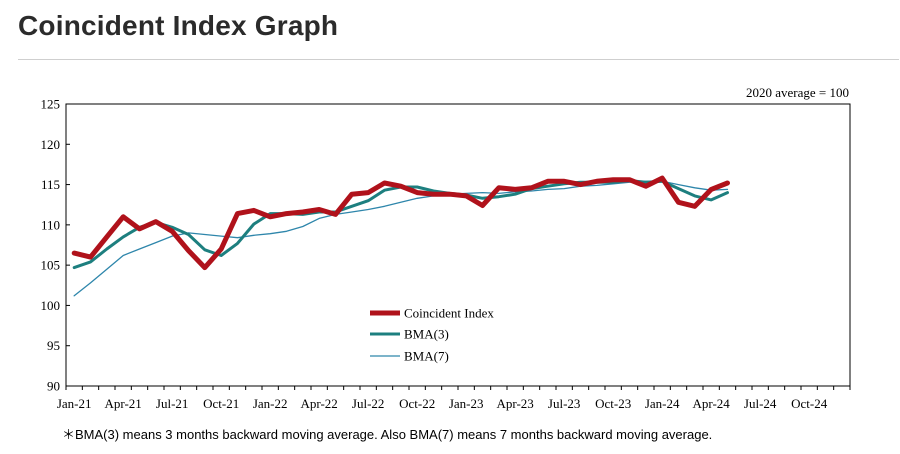 The image size is (900, 454). I want to click on legend-label: Coincident Index, so click(449, 313).